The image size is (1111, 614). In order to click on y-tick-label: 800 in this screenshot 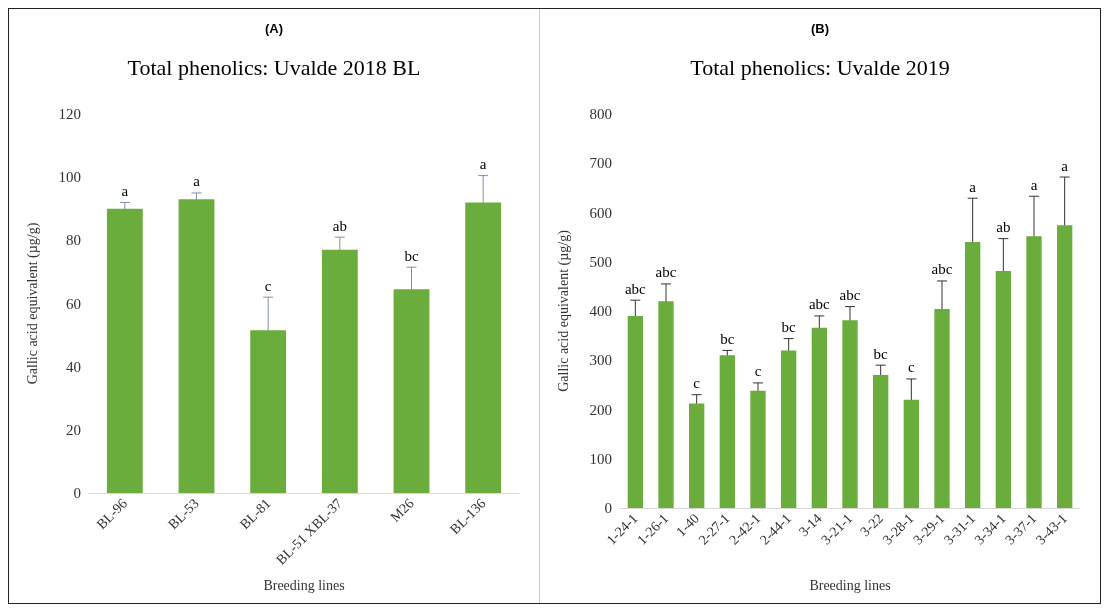, I will do `click(600, 114)`.